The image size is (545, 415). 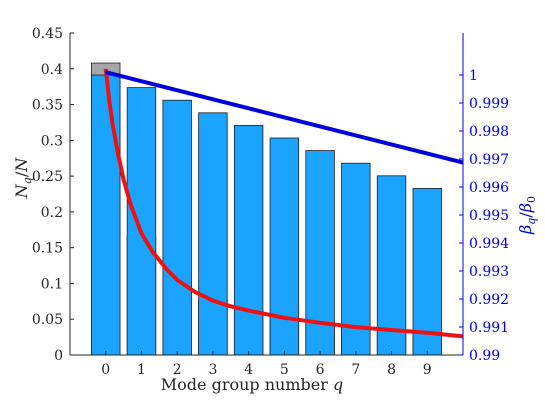 I want to click on y-right-tick-label-2: 0.992, so click(x=489, y=300).